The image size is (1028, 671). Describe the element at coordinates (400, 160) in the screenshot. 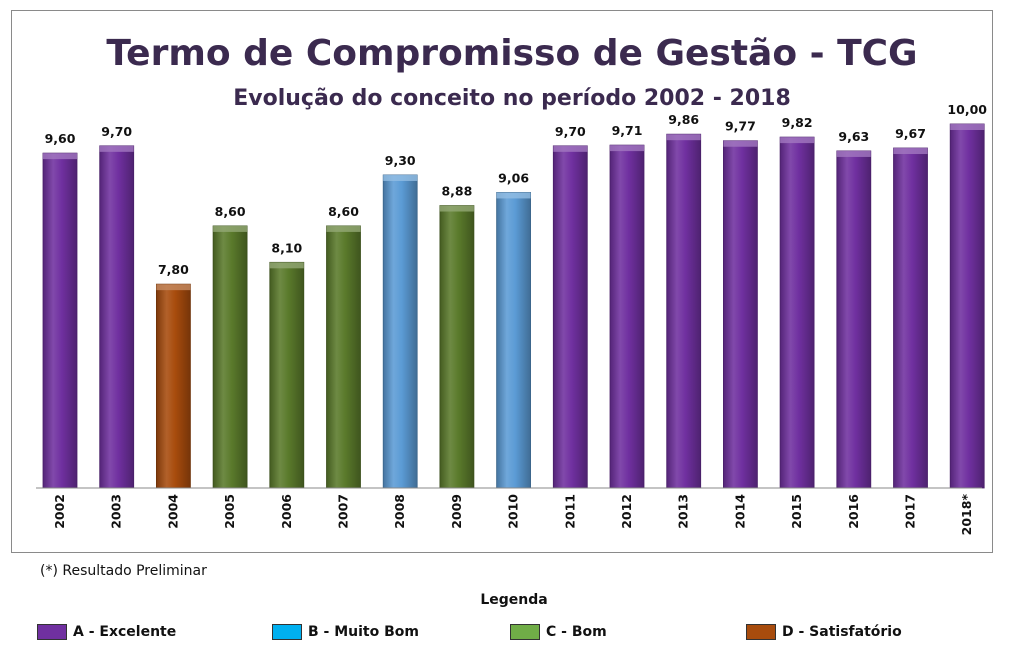

I see `value-label: 9,30` at that location.